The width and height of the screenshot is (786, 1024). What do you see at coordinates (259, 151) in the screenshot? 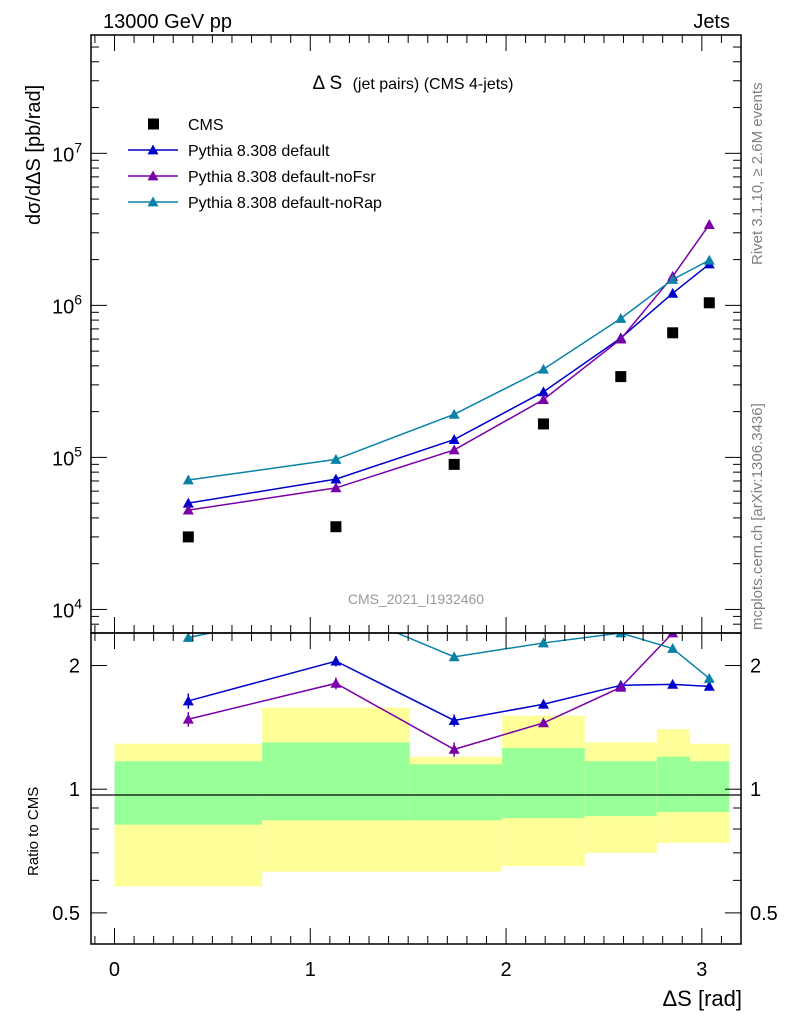
I see `legend-label-1: Pythia 8.308 default` at bounding box center [259, 151].